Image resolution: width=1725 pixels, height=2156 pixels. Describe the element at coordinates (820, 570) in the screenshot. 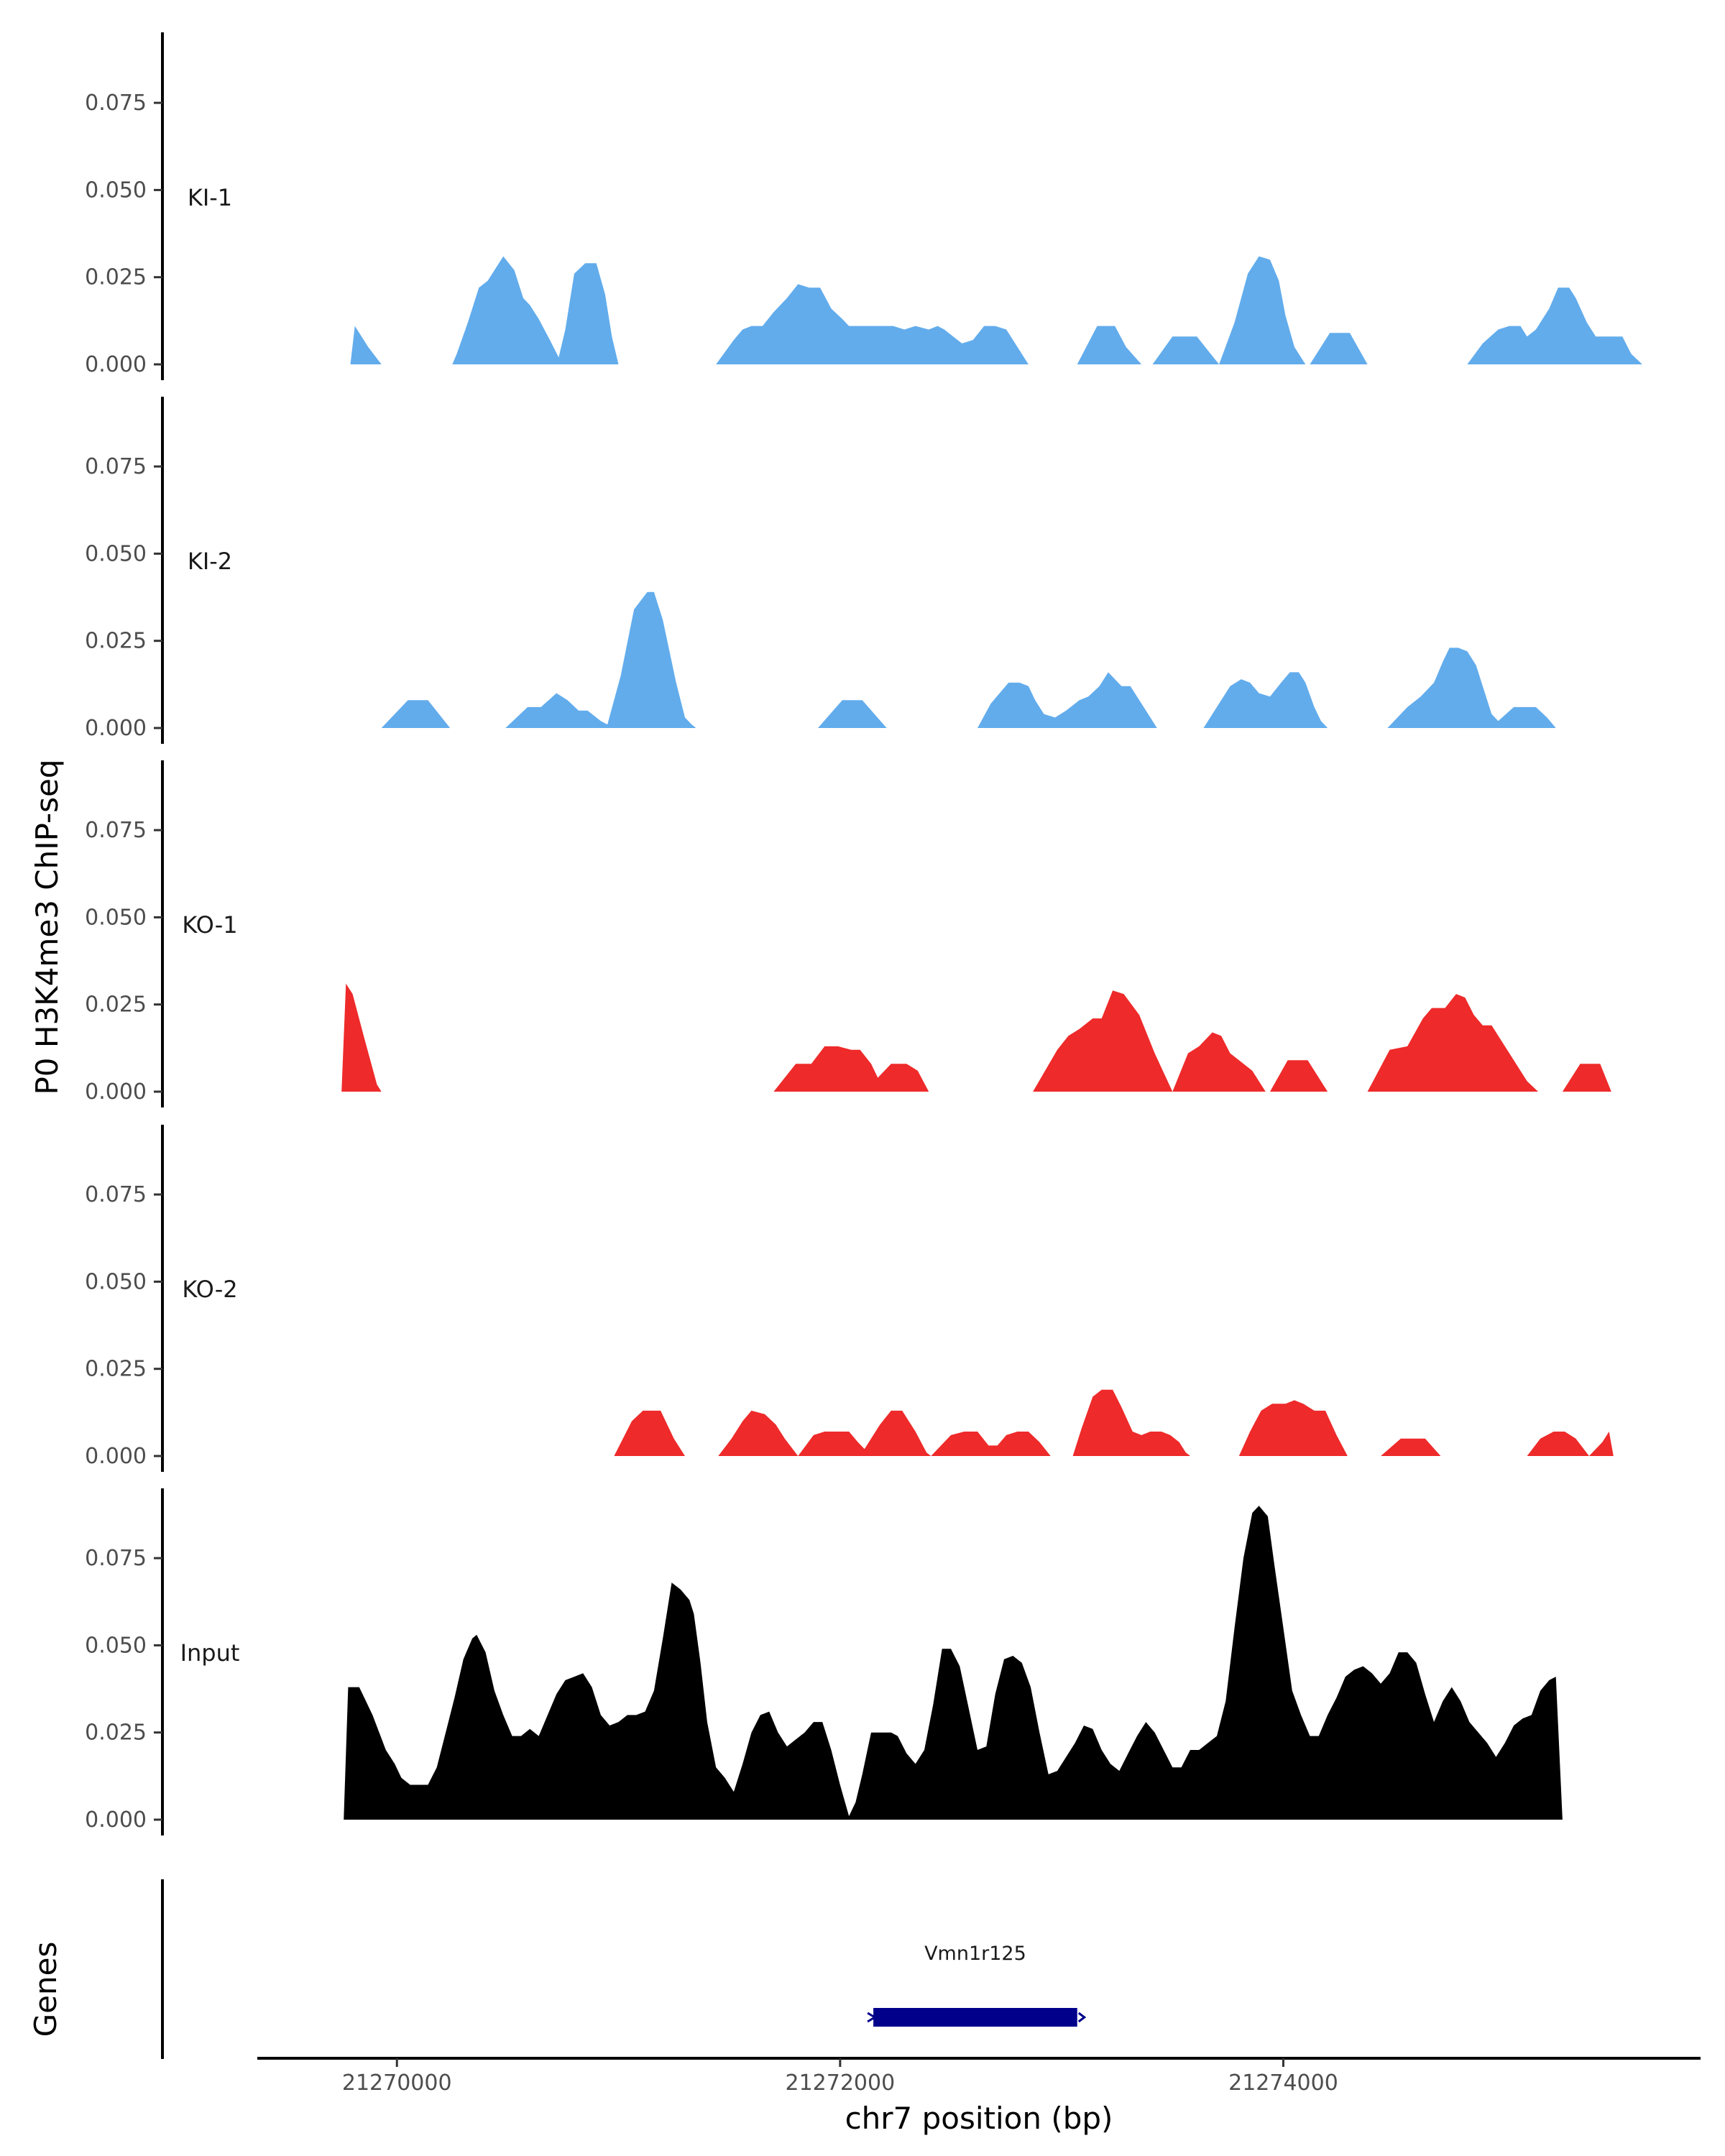

I see `track-panel-ki-2: 0.000 0.025 0.050 0.075 KI-2` at that location.